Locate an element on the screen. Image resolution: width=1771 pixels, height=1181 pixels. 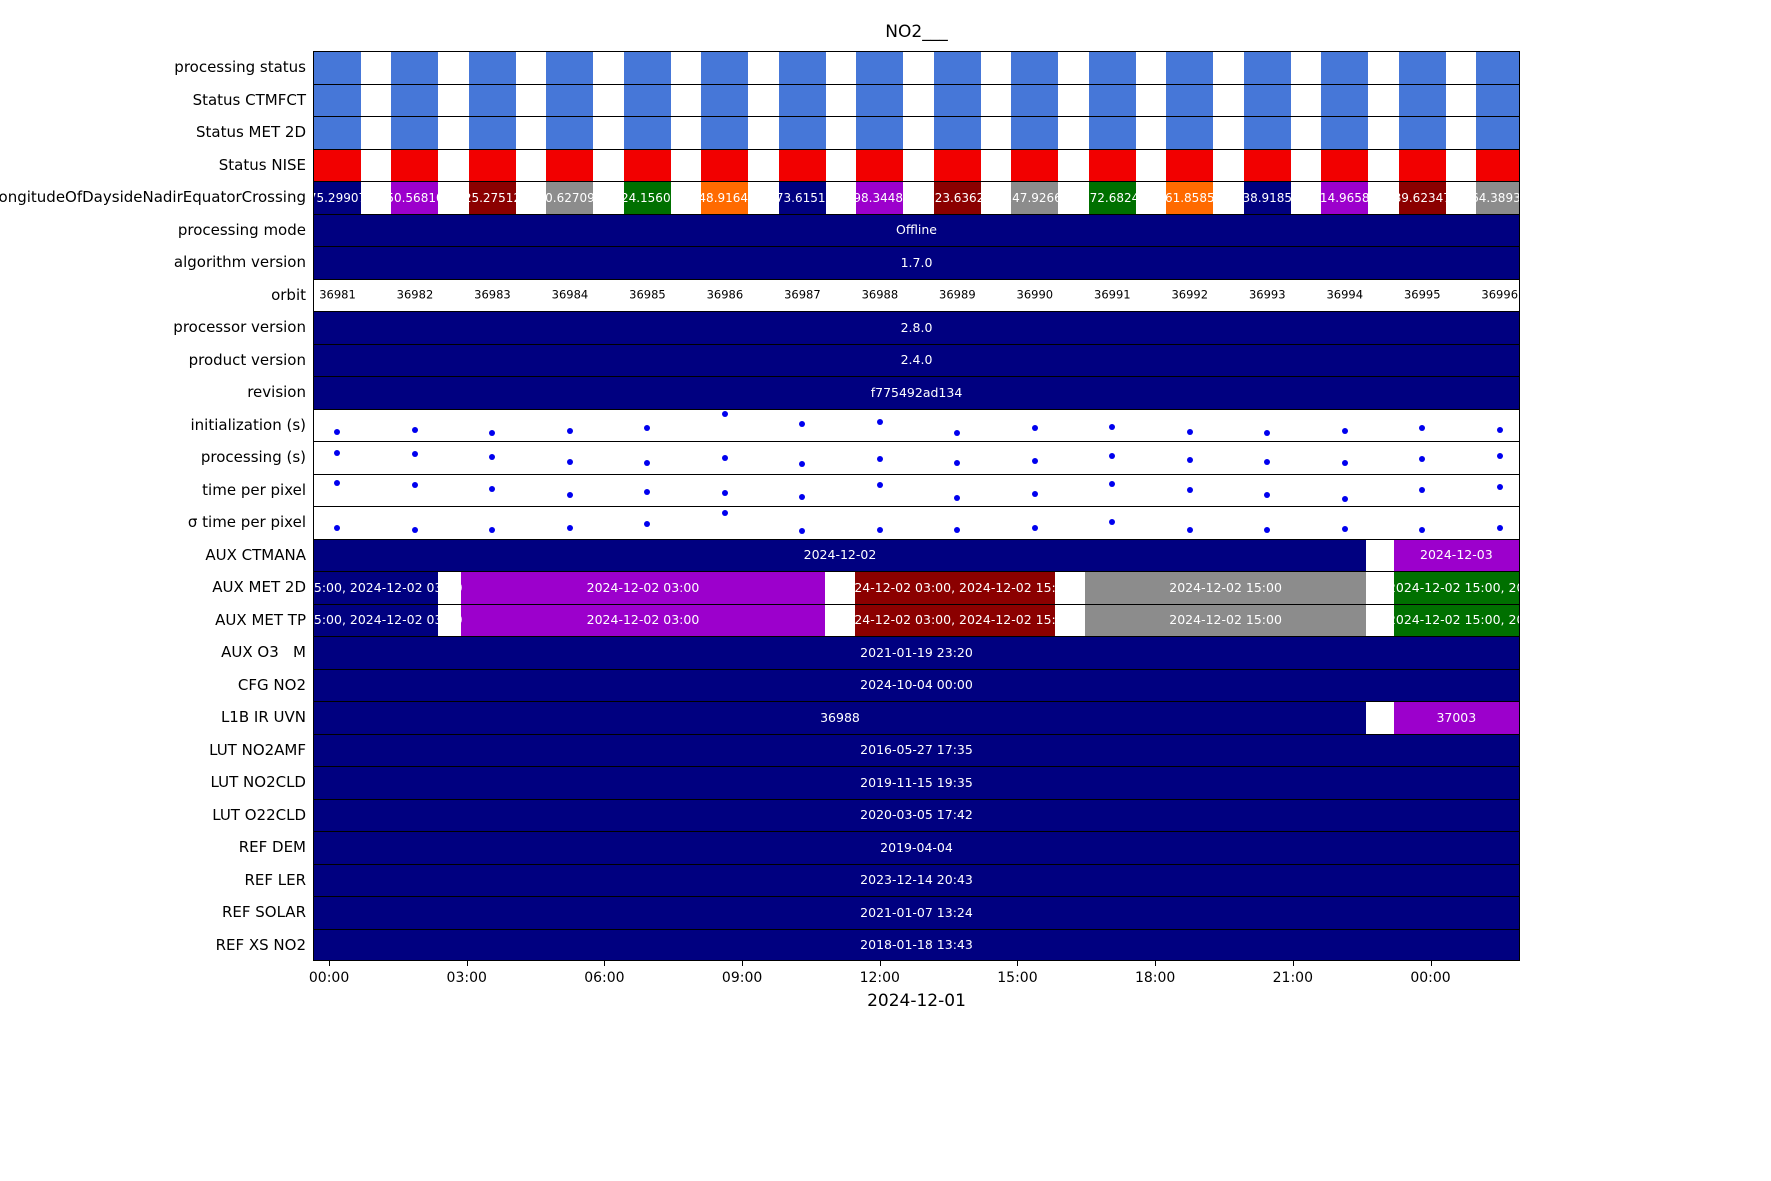
row-track-ref-xs-no2: 2018-01-18 13:43 is located at coordinates (916, 944).